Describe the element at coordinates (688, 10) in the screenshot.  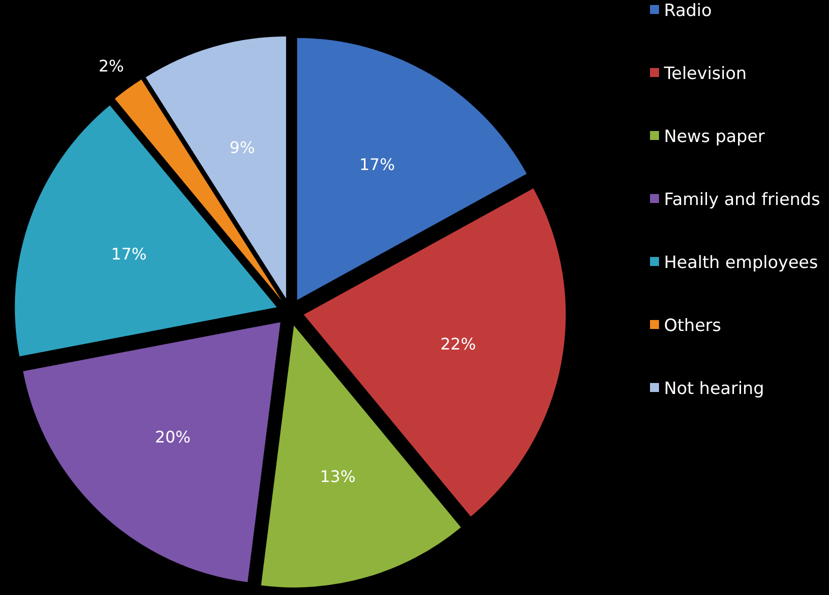
I see `legend-label: Radio` at that location.